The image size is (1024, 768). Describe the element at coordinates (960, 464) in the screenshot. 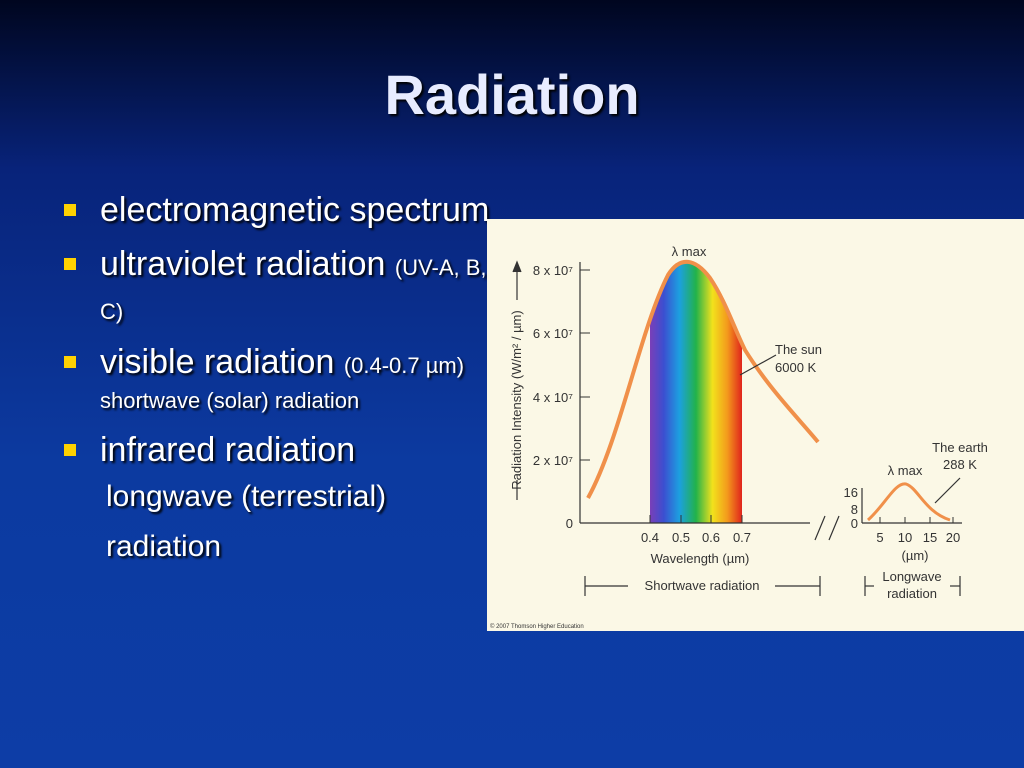

I see `figure-text: 288 K` at that location.